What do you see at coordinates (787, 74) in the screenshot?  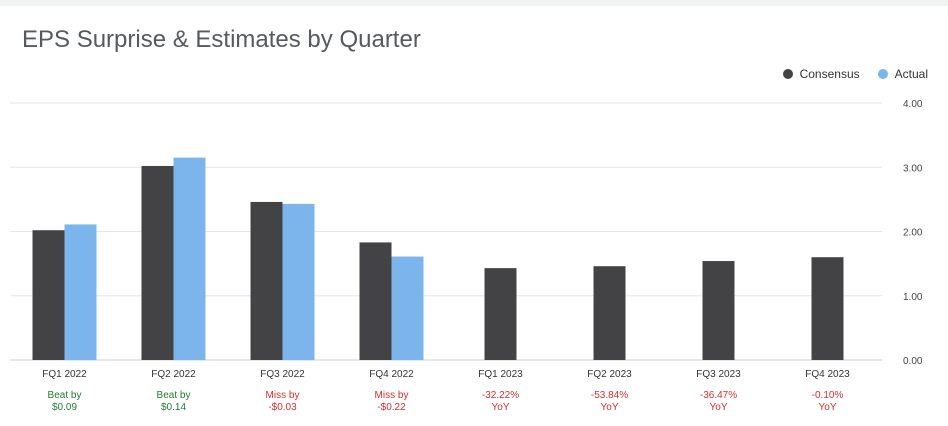 I see `legend-consensus-swatch` at bounding box center [787, 74].